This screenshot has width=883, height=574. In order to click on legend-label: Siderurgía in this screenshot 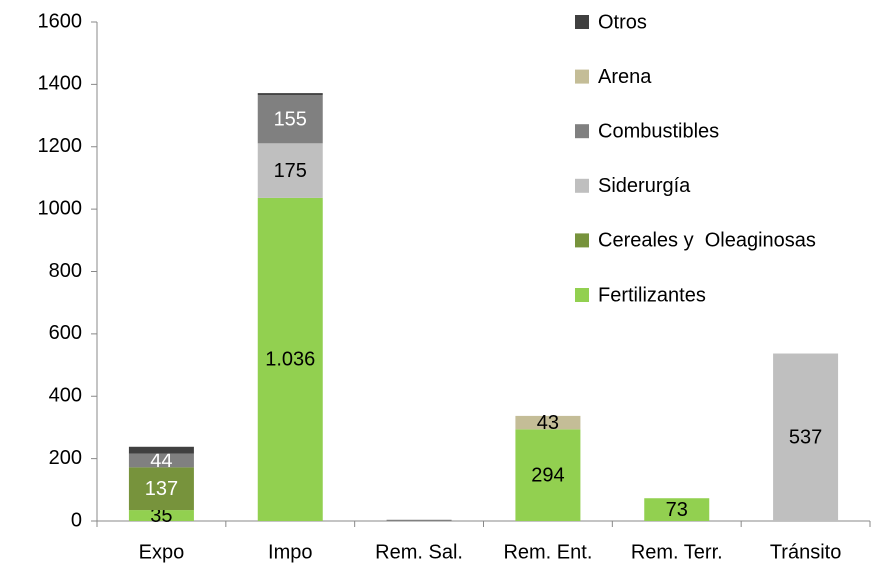, I will do `click(644, 186)`.